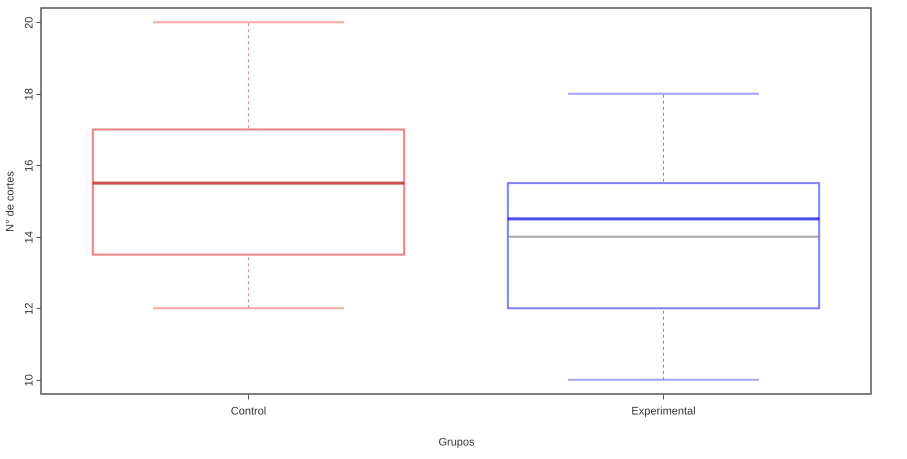 This screenshot has width=907, height=459. Describe the element at coordinates (248, 412) in the screenshot. I see `x-tick-label: Control` at that location.